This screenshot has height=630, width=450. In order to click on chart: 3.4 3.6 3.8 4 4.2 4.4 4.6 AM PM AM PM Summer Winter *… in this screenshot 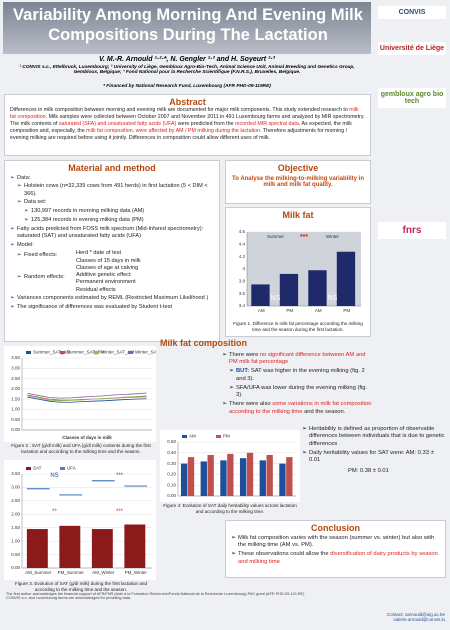, I will do `click(300, 271)`.